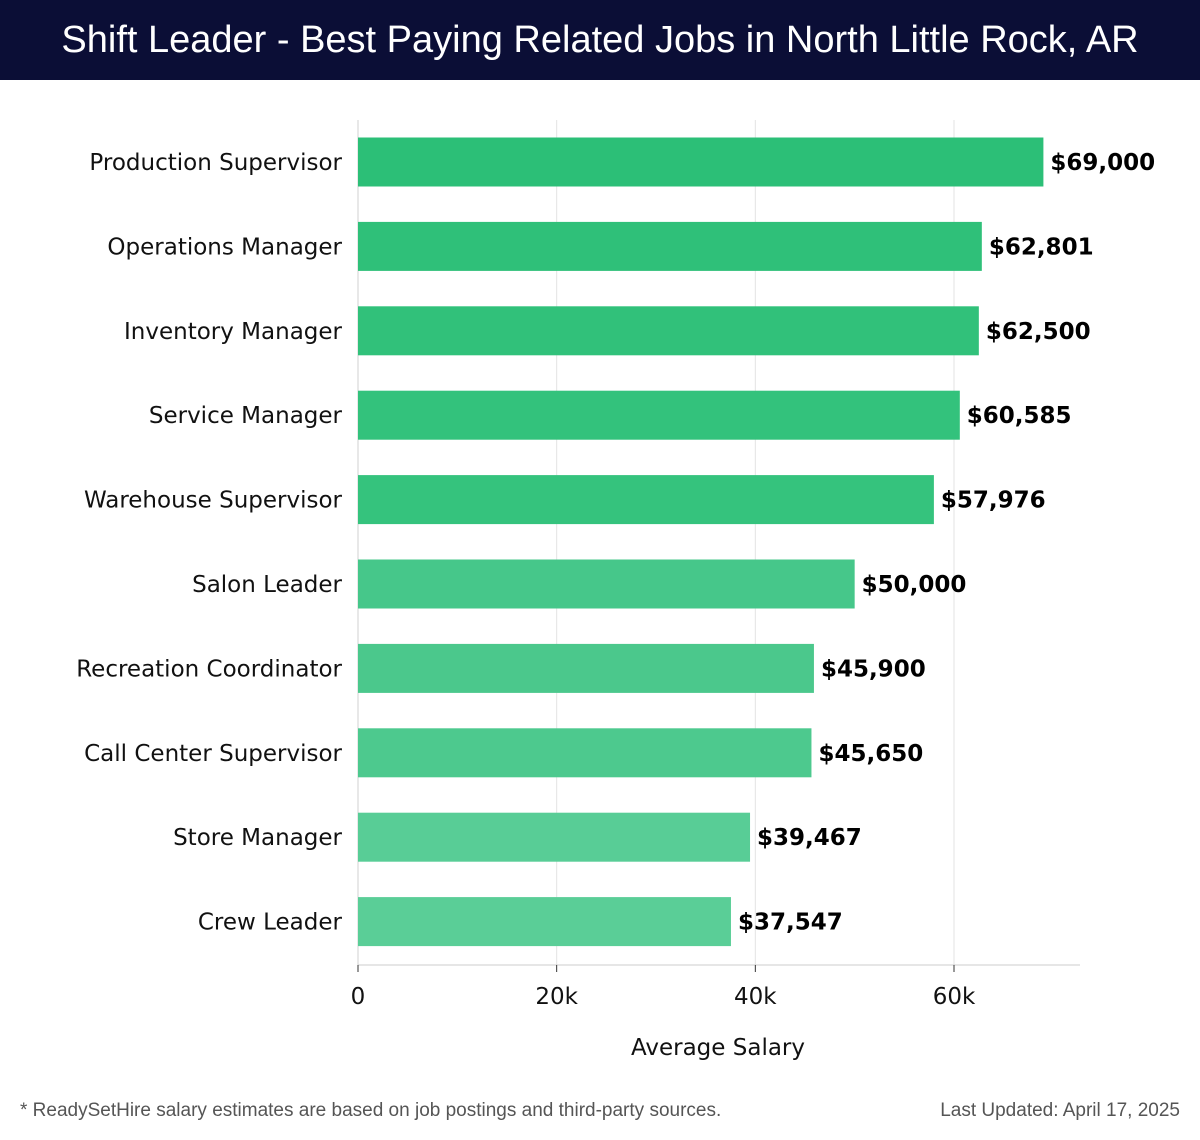  Describe the element at coordinates (267, 585) in the screenshot. I see `category-label: Salon Leader` at that location.